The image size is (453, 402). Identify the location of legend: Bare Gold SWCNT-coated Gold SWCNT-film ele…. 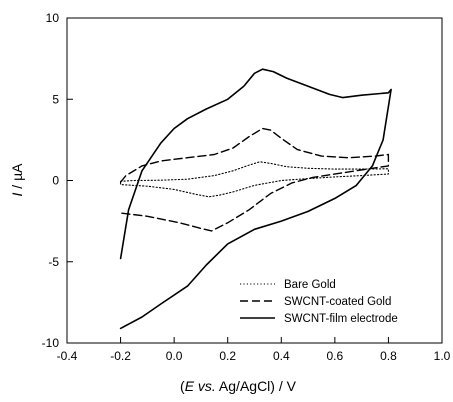
(319, 302).